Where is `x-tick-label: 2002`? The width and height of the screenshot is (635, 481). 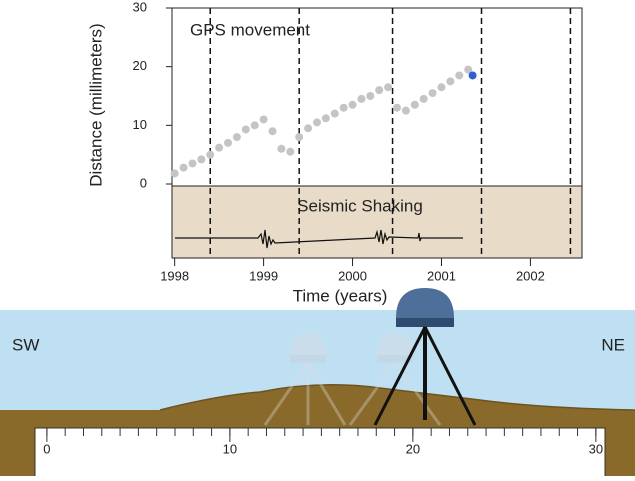 x-tick-label: 2002 is located at coordinates (530, 275).